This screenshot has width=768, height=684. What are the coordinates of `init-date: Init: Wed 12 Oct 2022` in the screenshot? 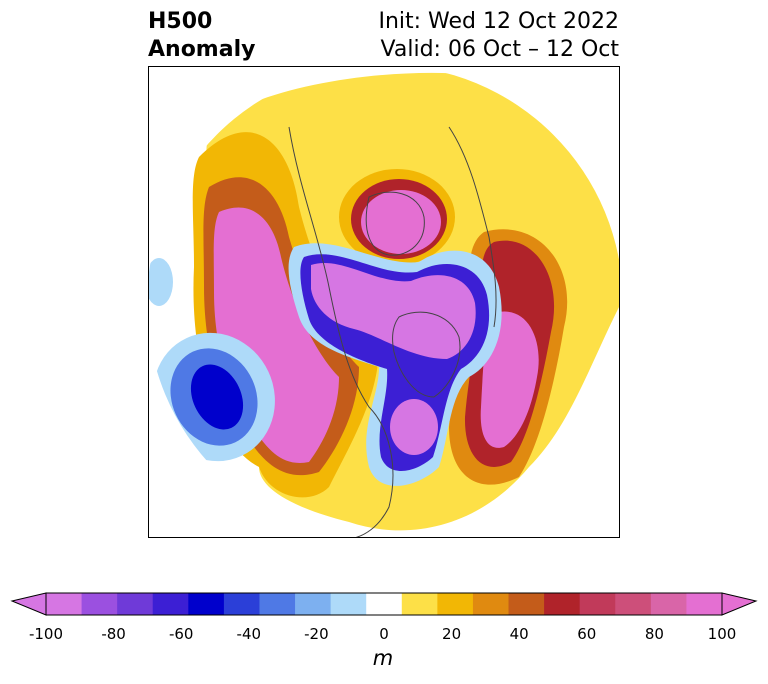 It's located at (498, 21).